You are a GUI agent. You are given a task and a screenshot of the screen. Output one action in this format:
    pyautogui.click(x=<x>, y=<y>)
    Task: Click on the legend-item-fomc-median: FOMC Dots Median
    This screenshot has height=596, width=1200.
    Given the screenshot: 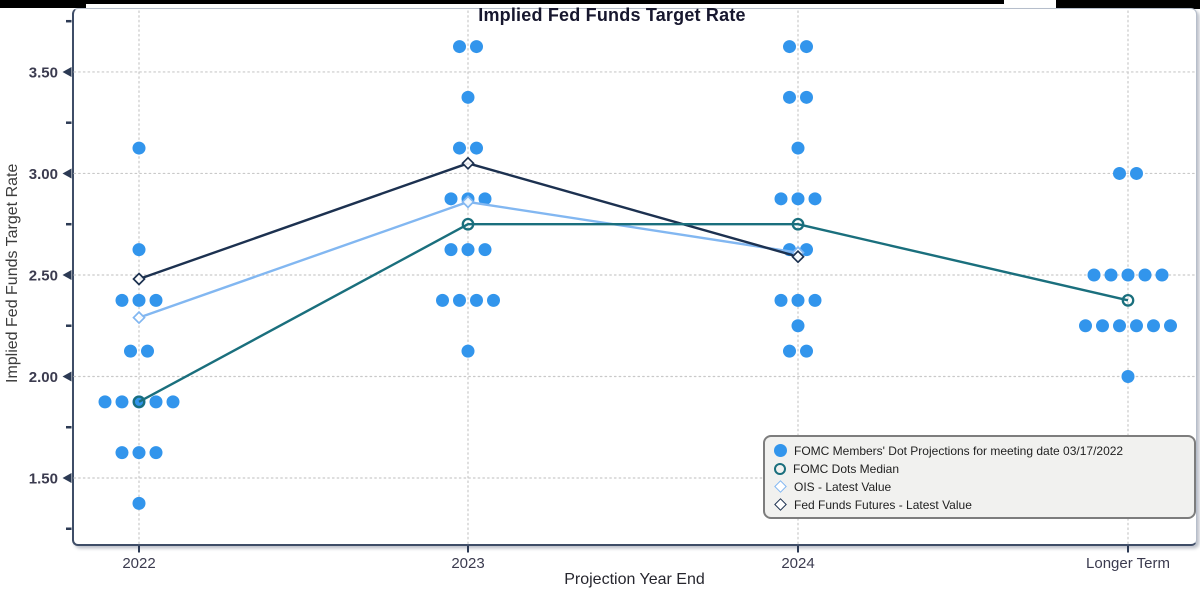 What is the action you would take?
    pyautogui.click(x=979, y=468)
    